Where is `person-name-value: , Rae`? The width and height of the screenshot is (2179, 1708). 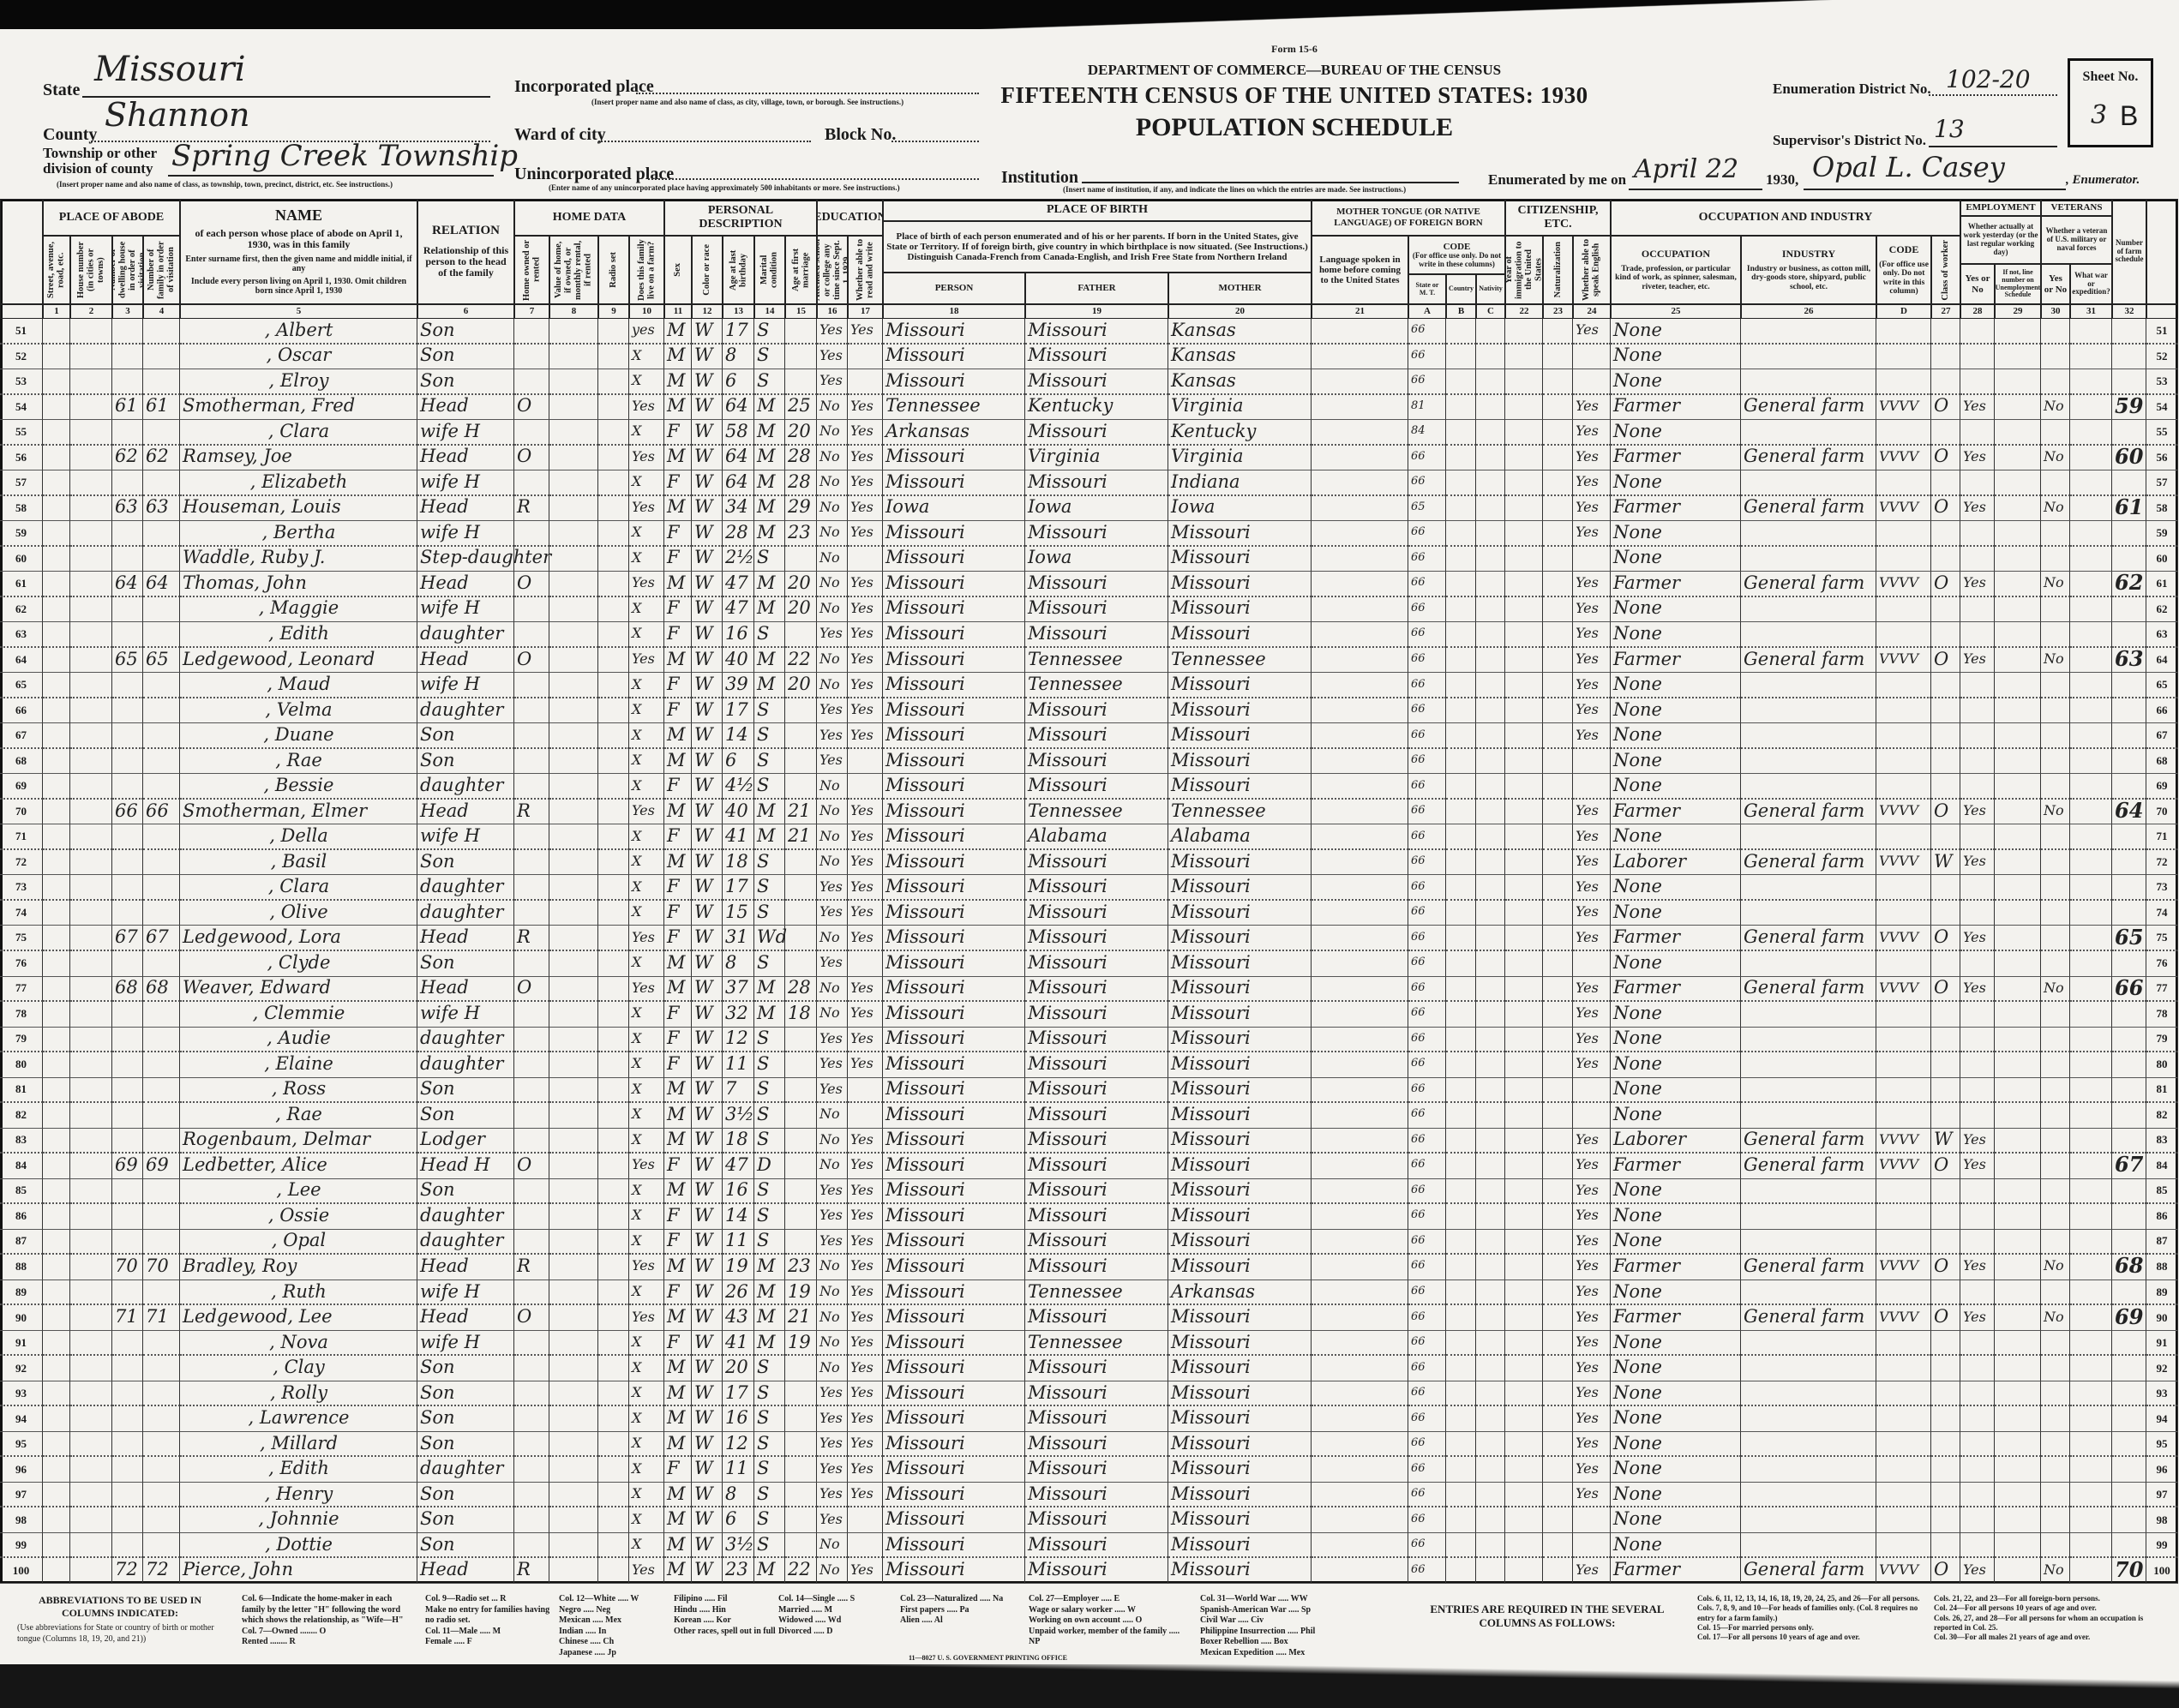 person-name-value: , Rae is located at coordinates (298, 759).